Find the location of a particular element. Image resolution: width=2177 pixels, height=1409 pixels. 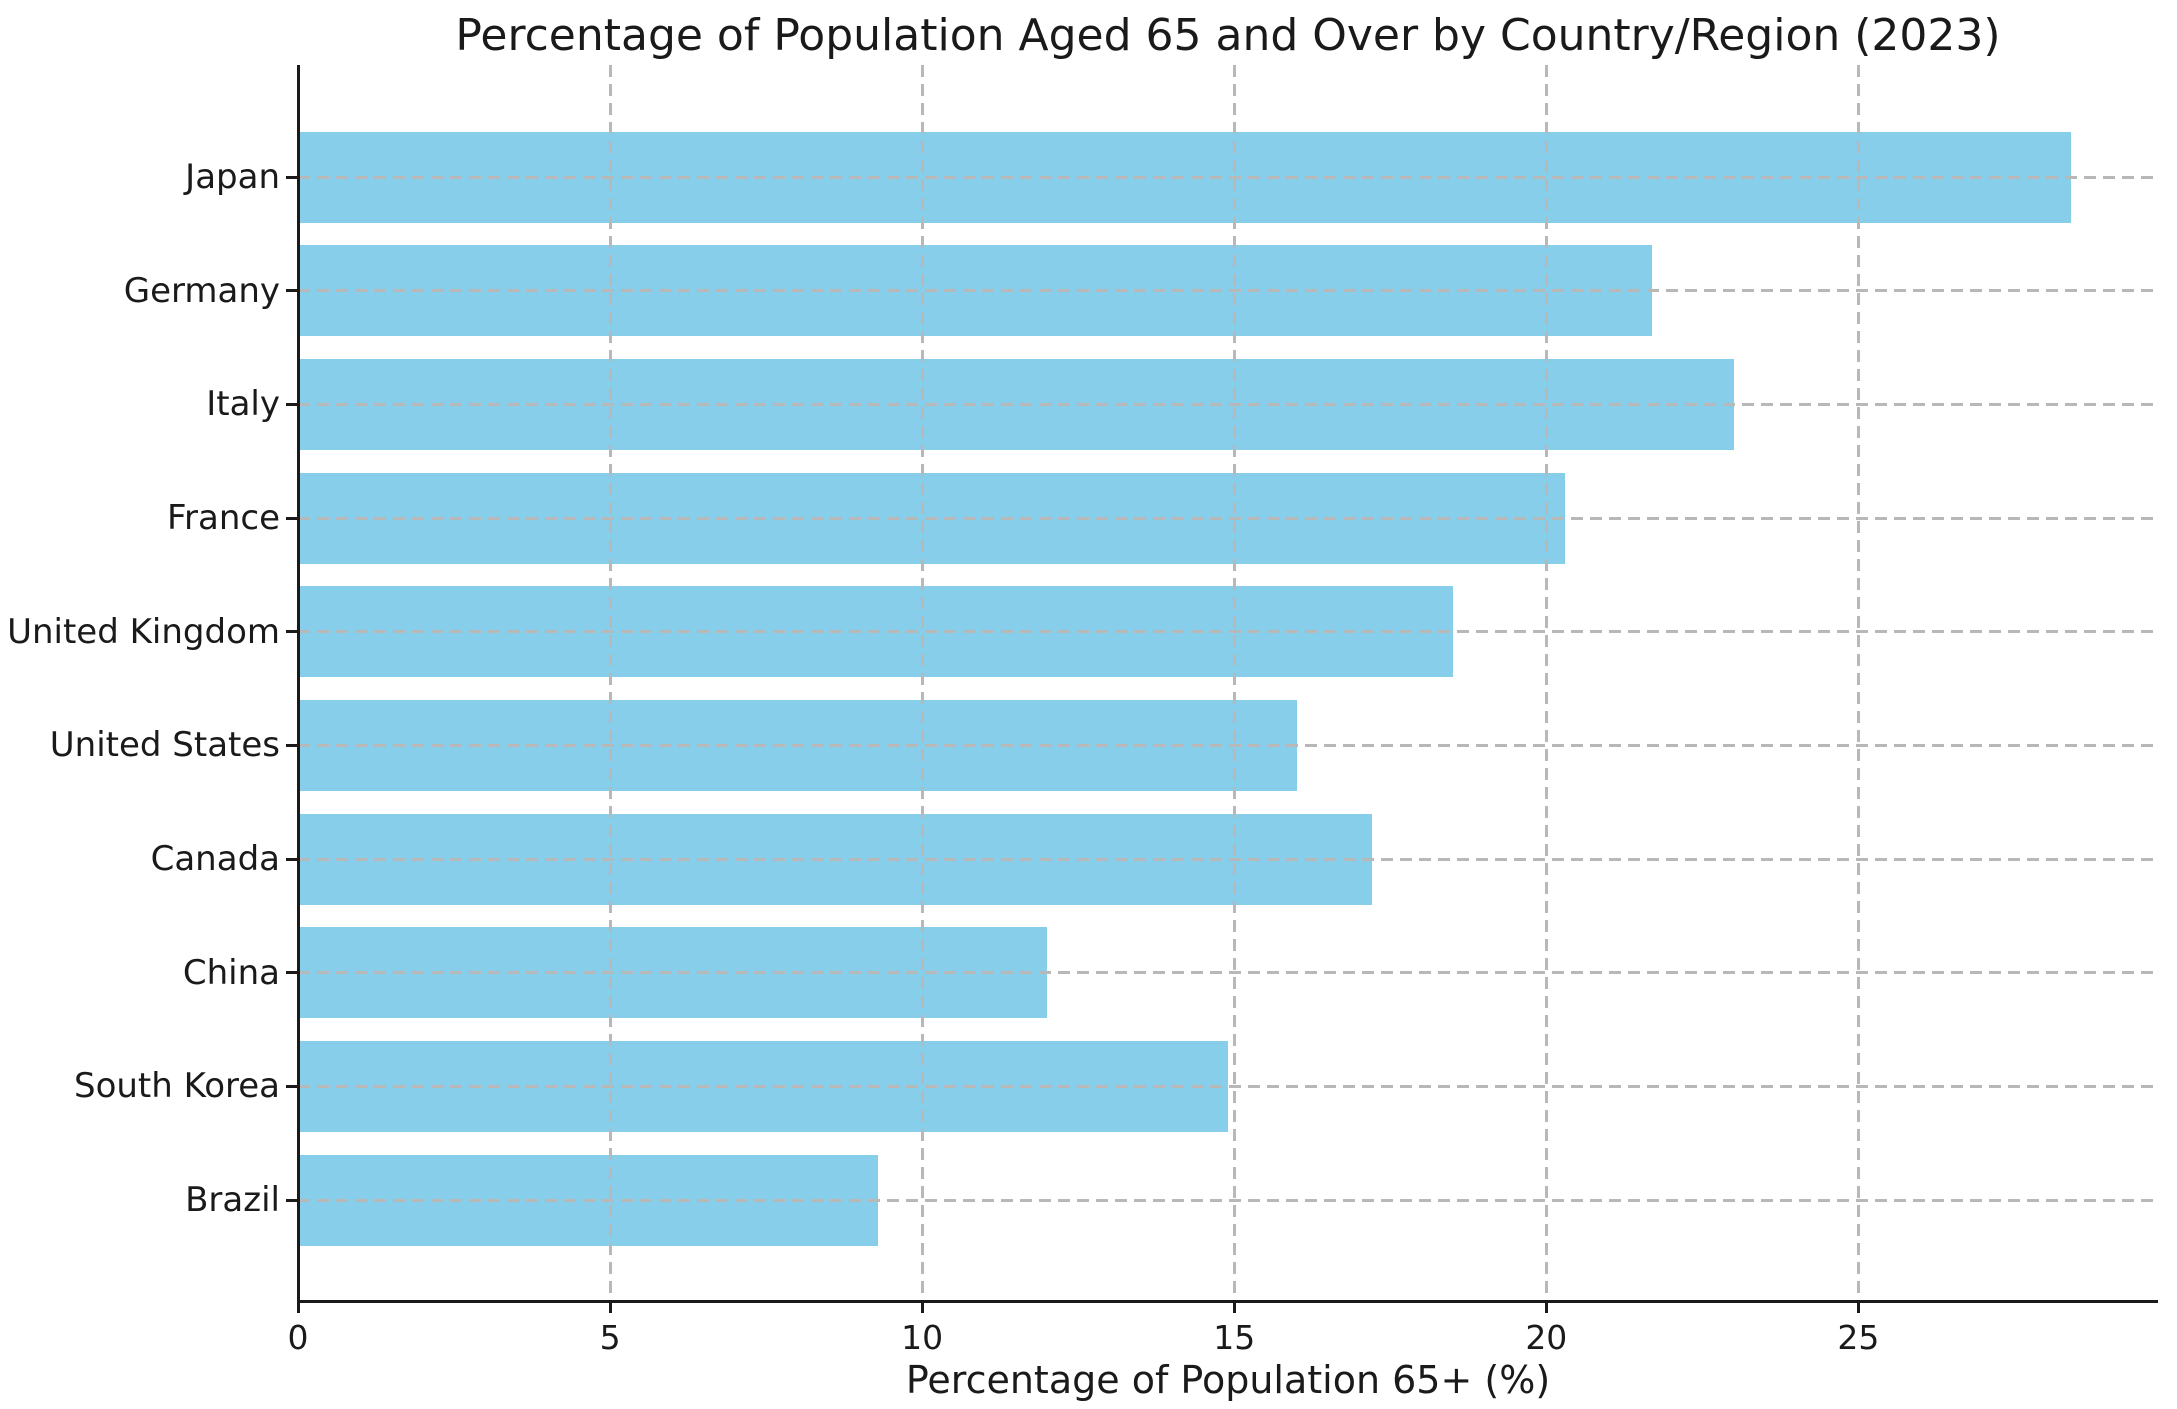

y-category-label: Italy is located at coordinates (243, 404).